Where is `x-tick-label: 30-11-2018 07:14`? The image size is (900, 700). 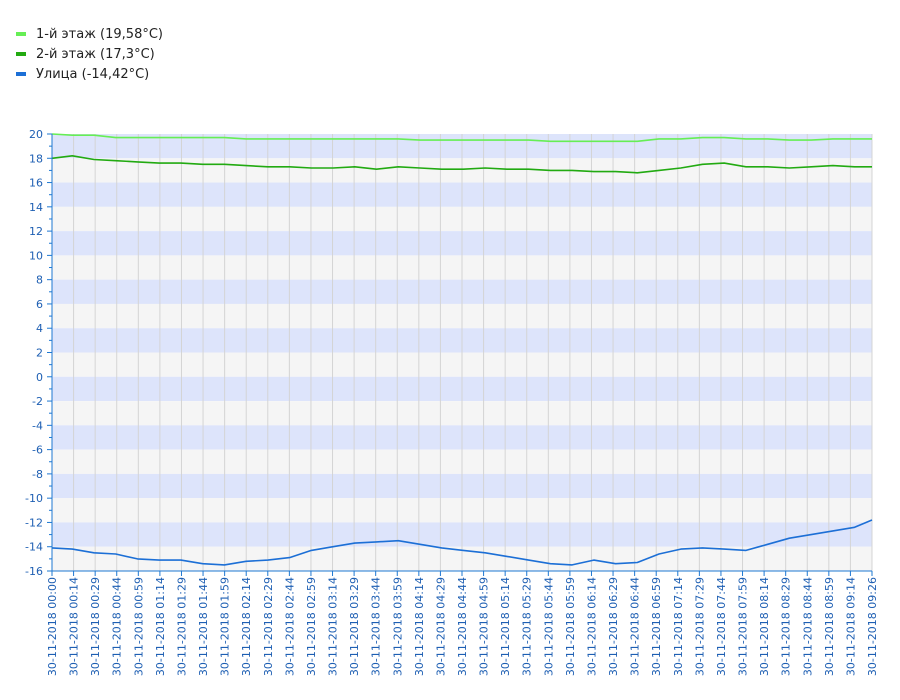
x-tick-label: 30-11-2018 07:14 is located at coordinates (678, 626).